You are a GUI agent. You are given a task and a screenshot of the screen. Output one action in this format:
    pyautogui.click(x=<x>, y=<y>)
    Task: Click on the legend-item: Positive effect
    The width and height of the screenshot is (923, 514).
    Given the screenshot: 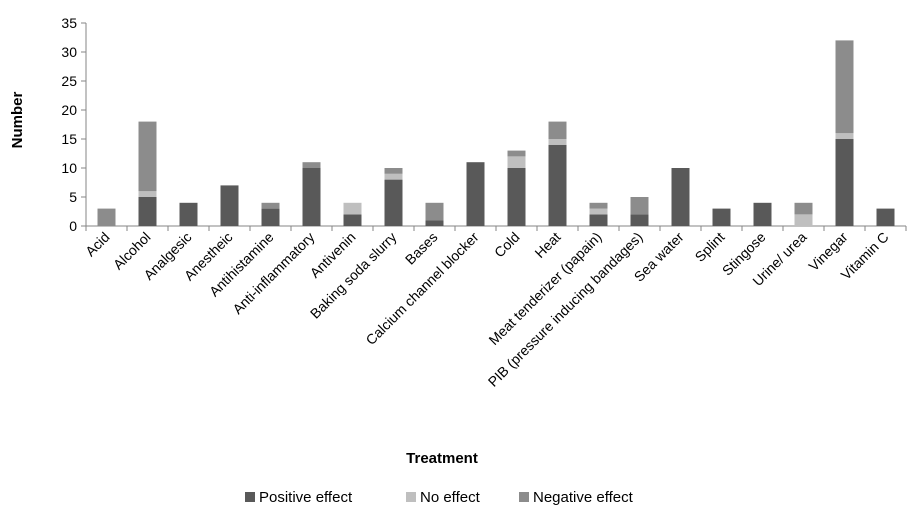 What is the action you would take?
    pyautogui.click(x=299, y=497)
    